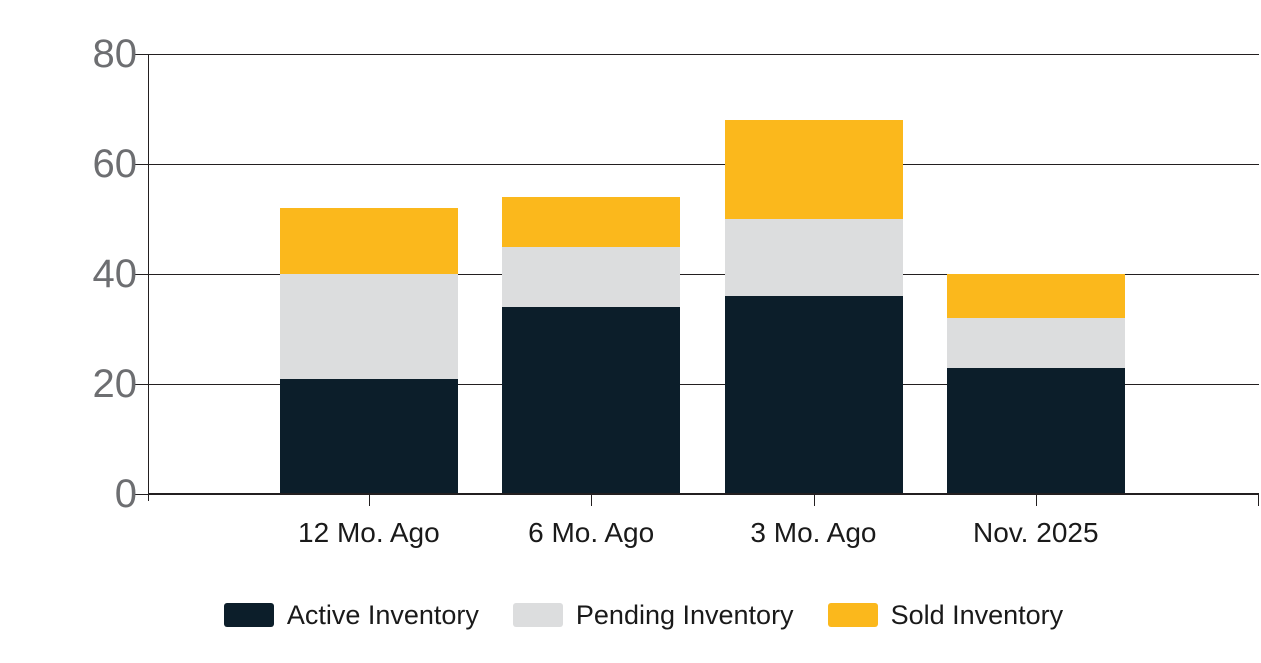 The image size is (1261, 663). I want to click on legend-swatch-active-inventory, so click(248, 615).